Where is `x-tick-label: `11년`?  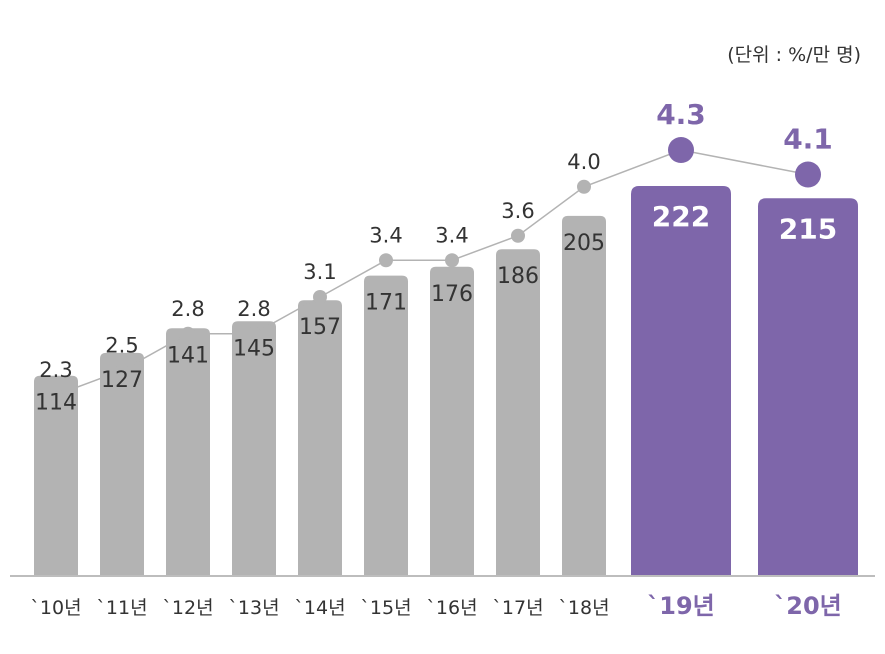
x-tick-label: `11년 is located at coordinates (121, 608).